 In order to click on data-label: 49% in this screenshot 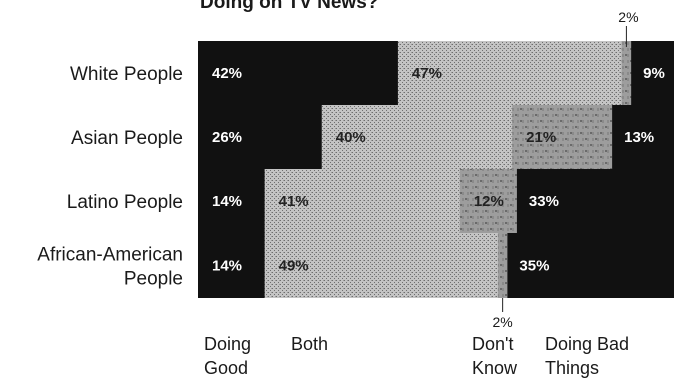, I will do `click(294, 266)`.